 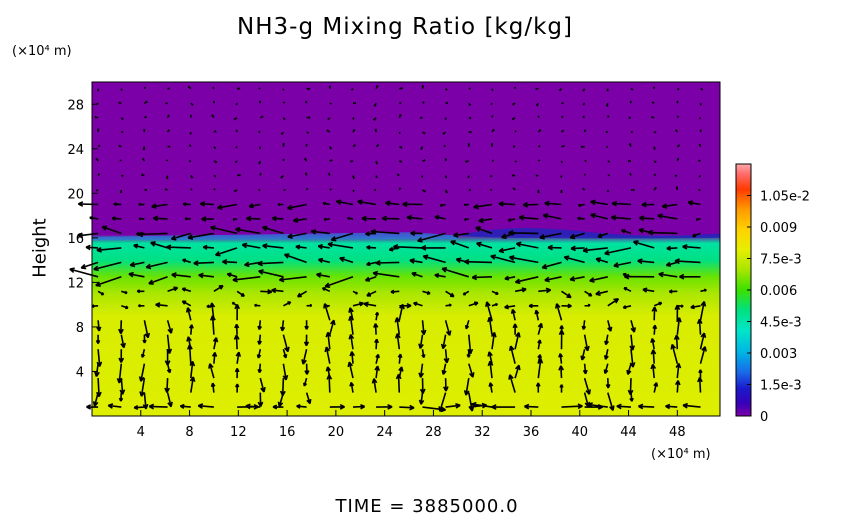 I want to click on colorbar-tick-label: 1.05e-2, so click(x=785, y=197).